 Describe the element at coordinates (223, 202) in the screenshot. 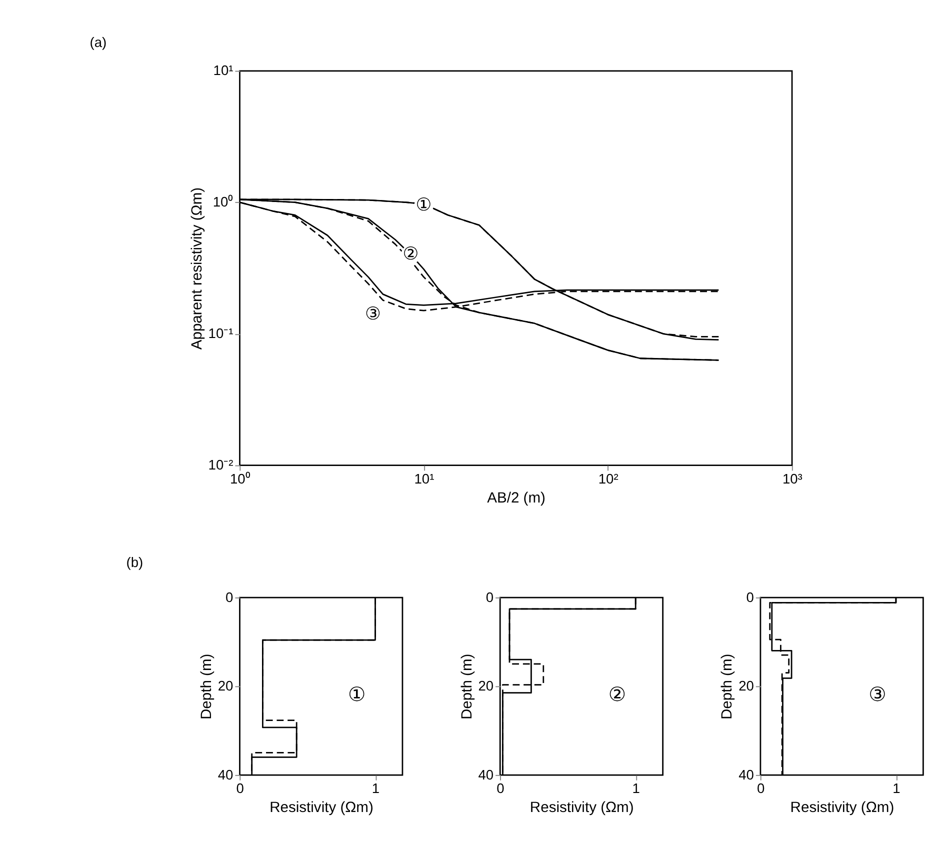

I see `y-tick-label: 10⁰` at that location.